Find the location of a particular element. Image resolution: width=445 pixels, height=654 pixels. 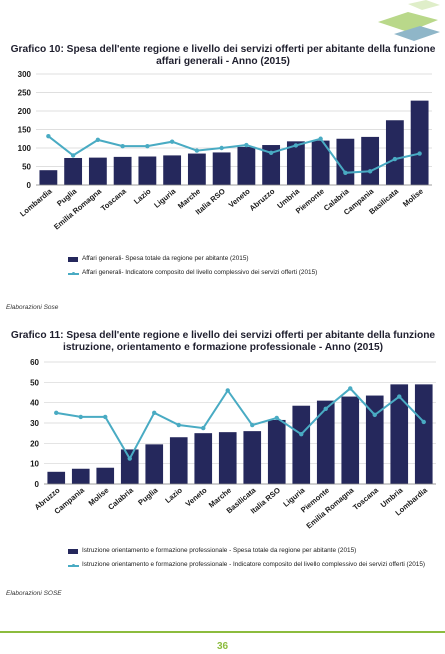

x-tick-label: Puglia is located at coordinates (148, 496).